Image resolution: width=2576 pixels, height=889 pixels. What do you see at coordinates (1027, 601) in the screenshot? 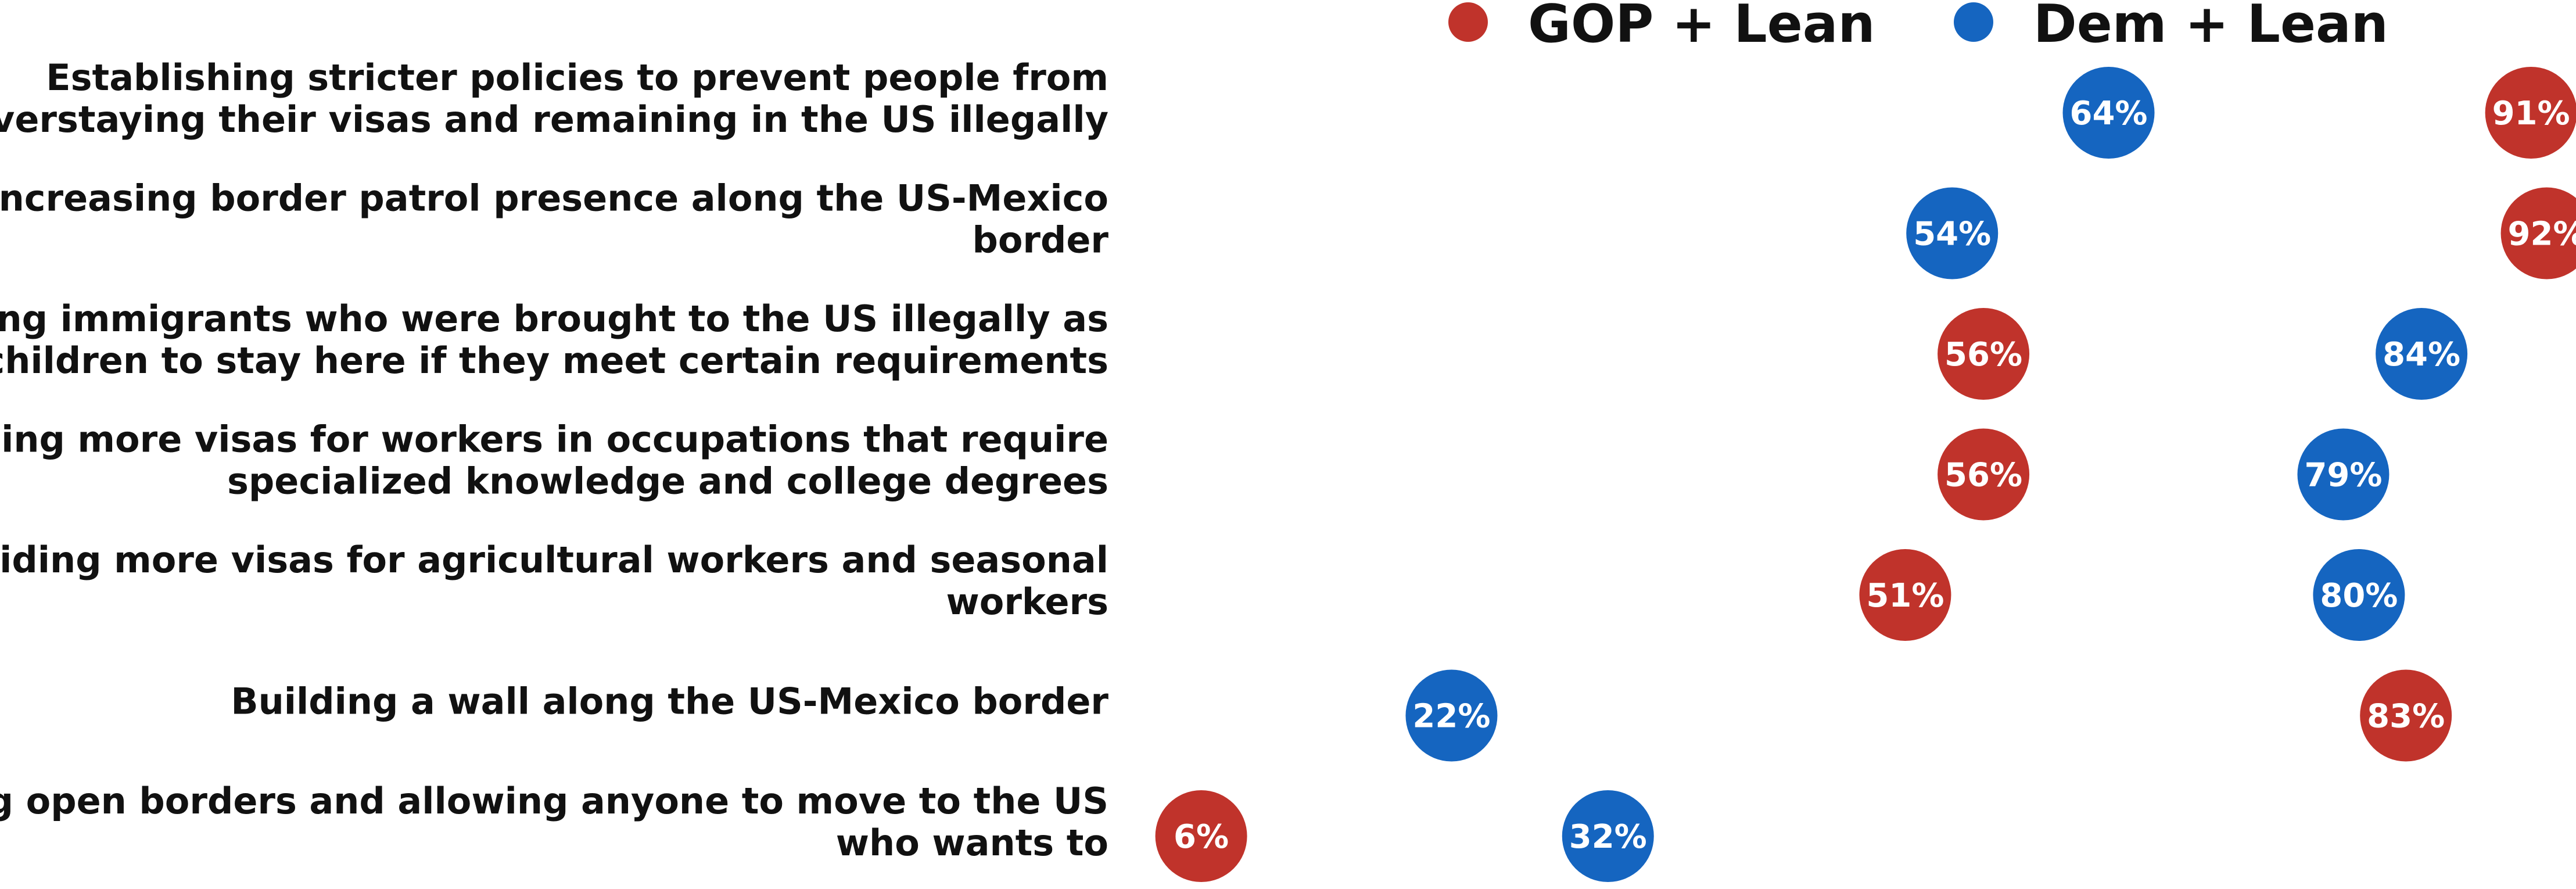
I see `category-label: workers` at bounding box center [1027, 601].